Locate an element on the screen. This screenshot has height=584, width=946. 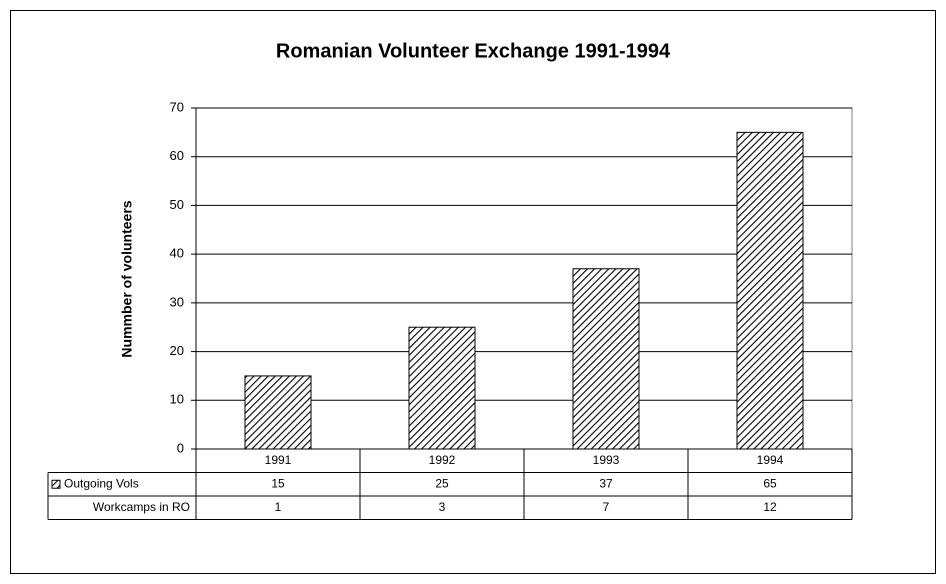
table-value: 12 is located at coordinates (770, 507).